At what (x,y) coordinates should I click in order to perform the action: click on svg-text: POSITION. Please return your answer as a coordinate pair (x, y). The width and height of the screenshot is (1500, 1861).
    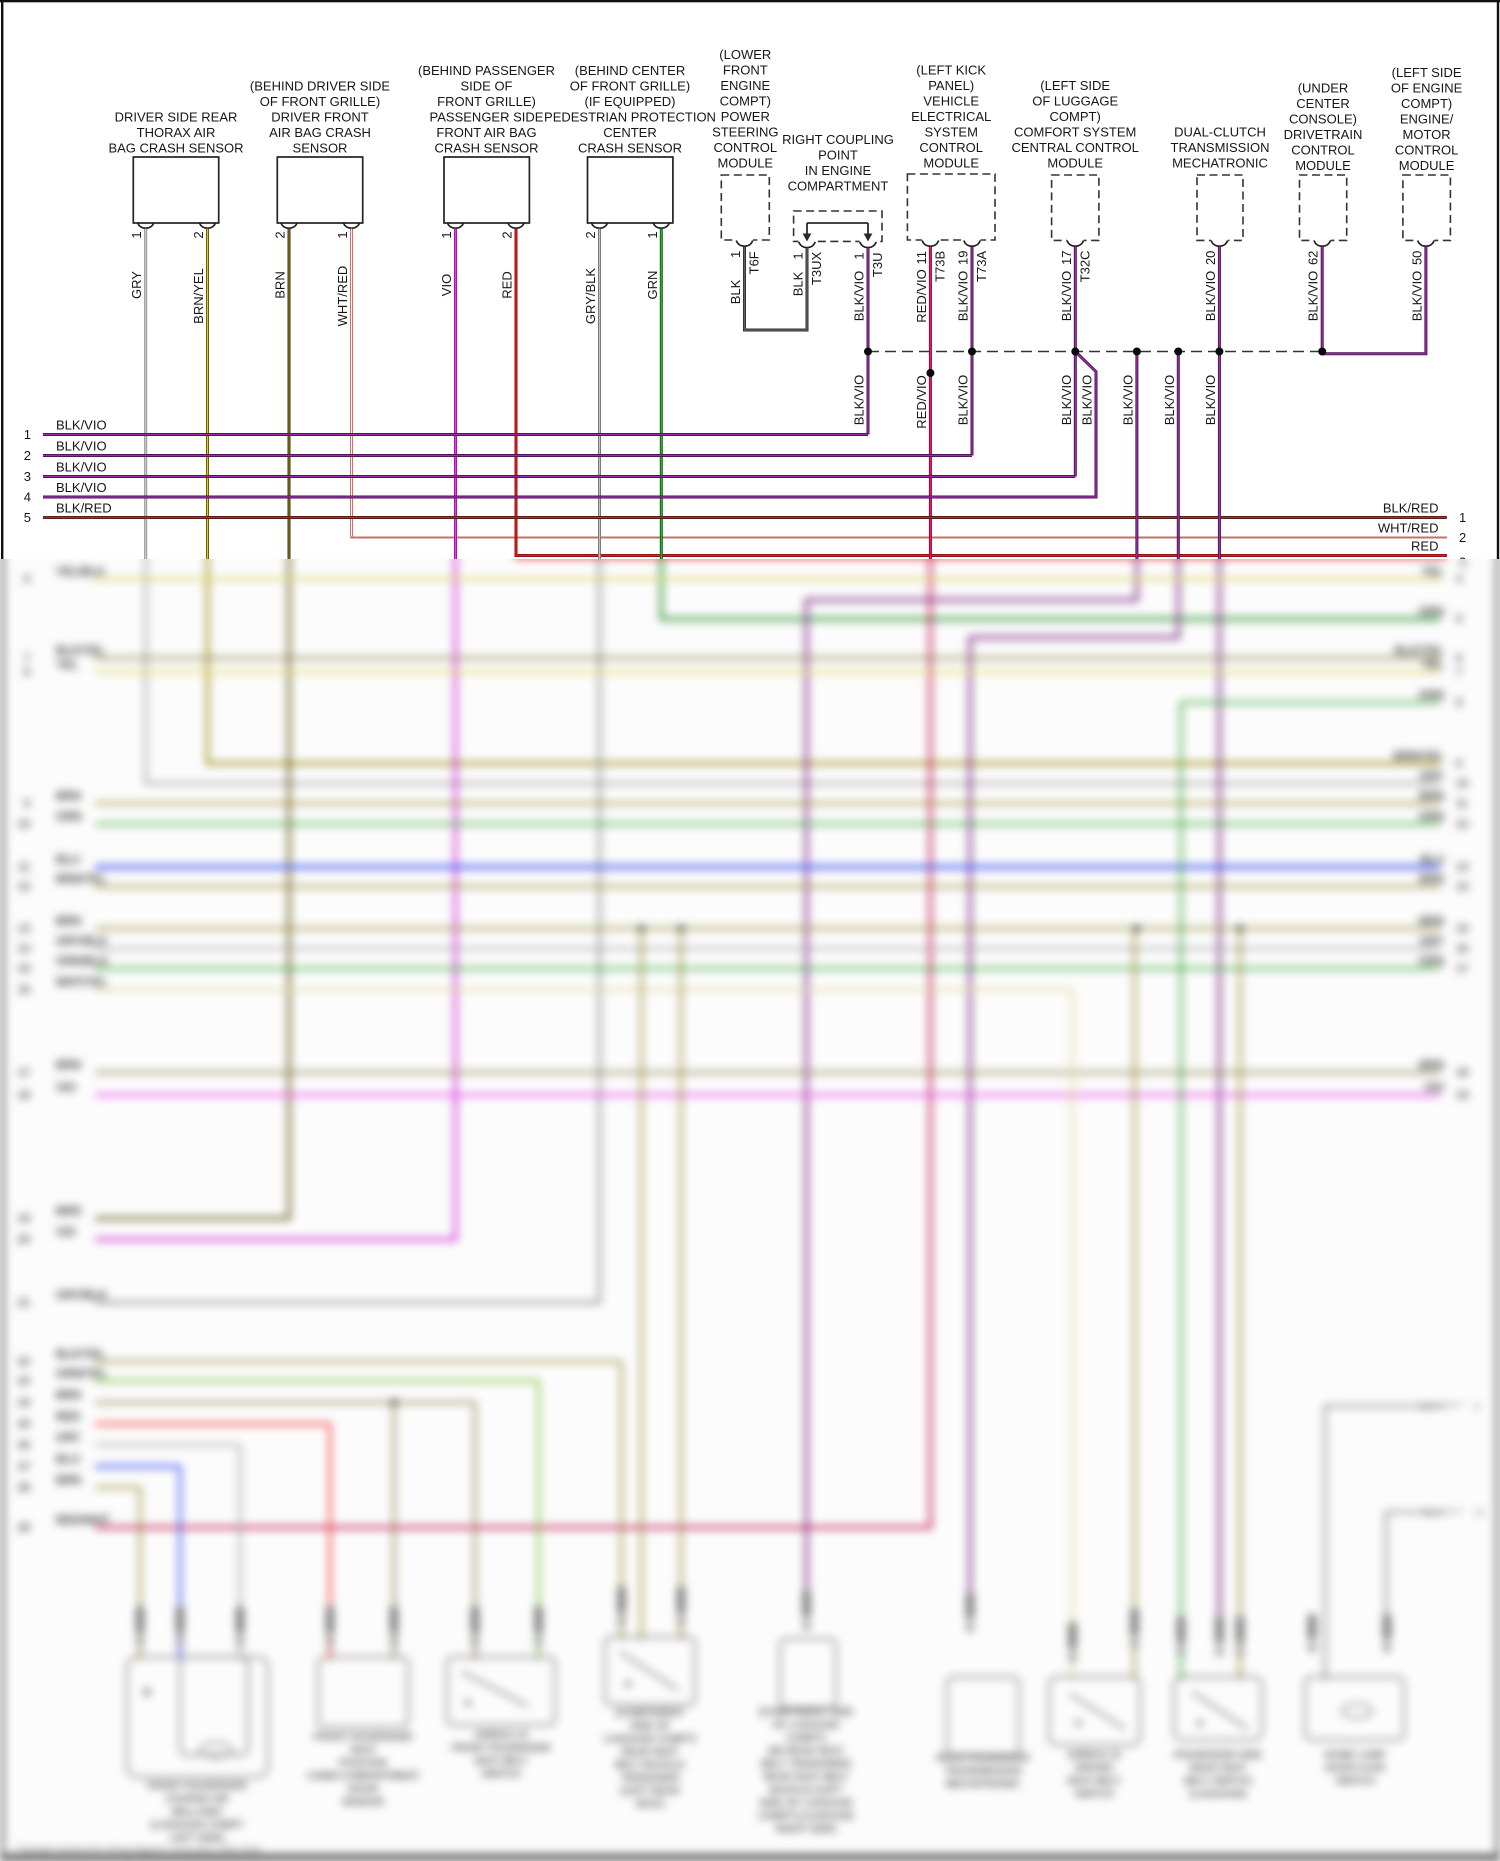
    Looking at the image, I should click on (363, 1763).